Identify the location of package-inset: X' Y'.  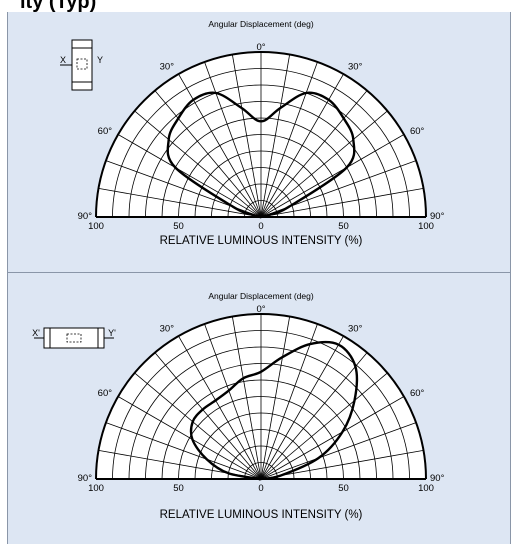
(74, 338).